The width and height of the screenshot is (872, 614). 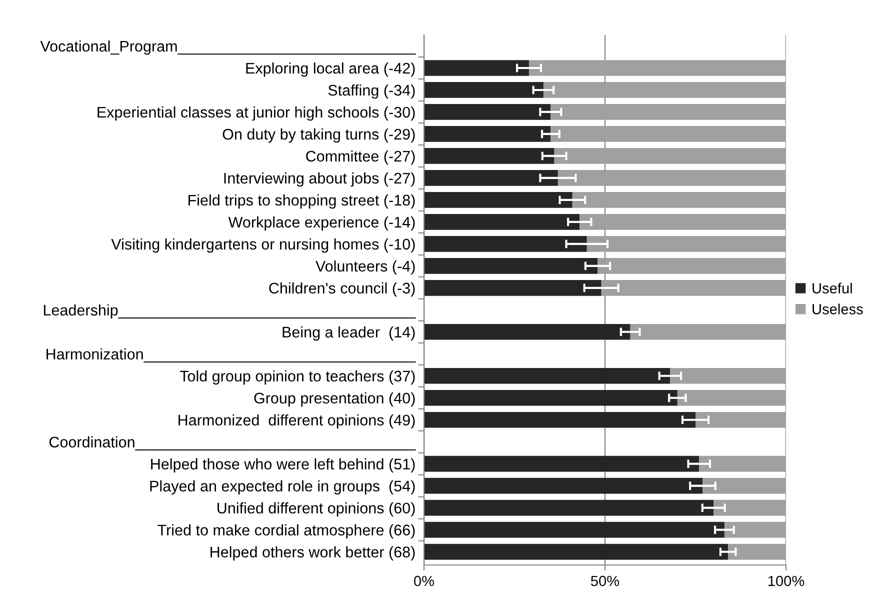 I want to click on y-tick-label: Field trips to shopping street (-18), so click(x=301, y=201).